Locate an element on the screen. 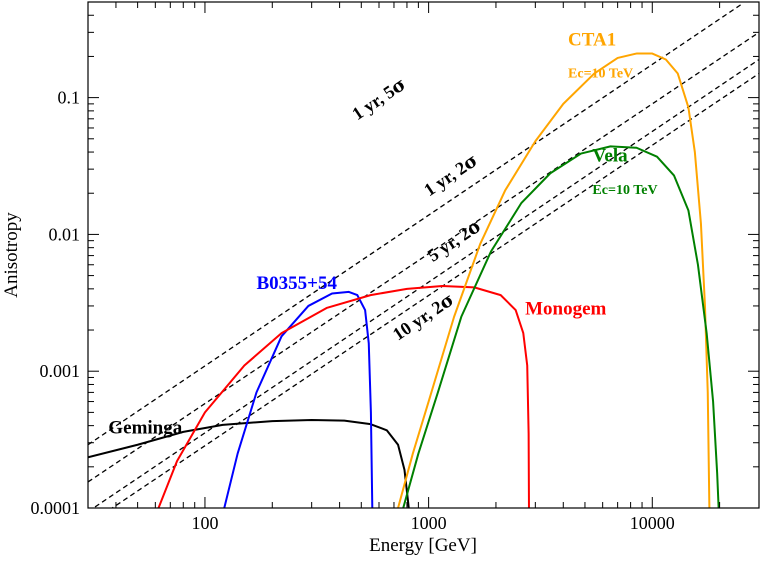 The image size is (763, 561). series-label-b0355-54: B0355+54 is located at coordinates (296, 283).